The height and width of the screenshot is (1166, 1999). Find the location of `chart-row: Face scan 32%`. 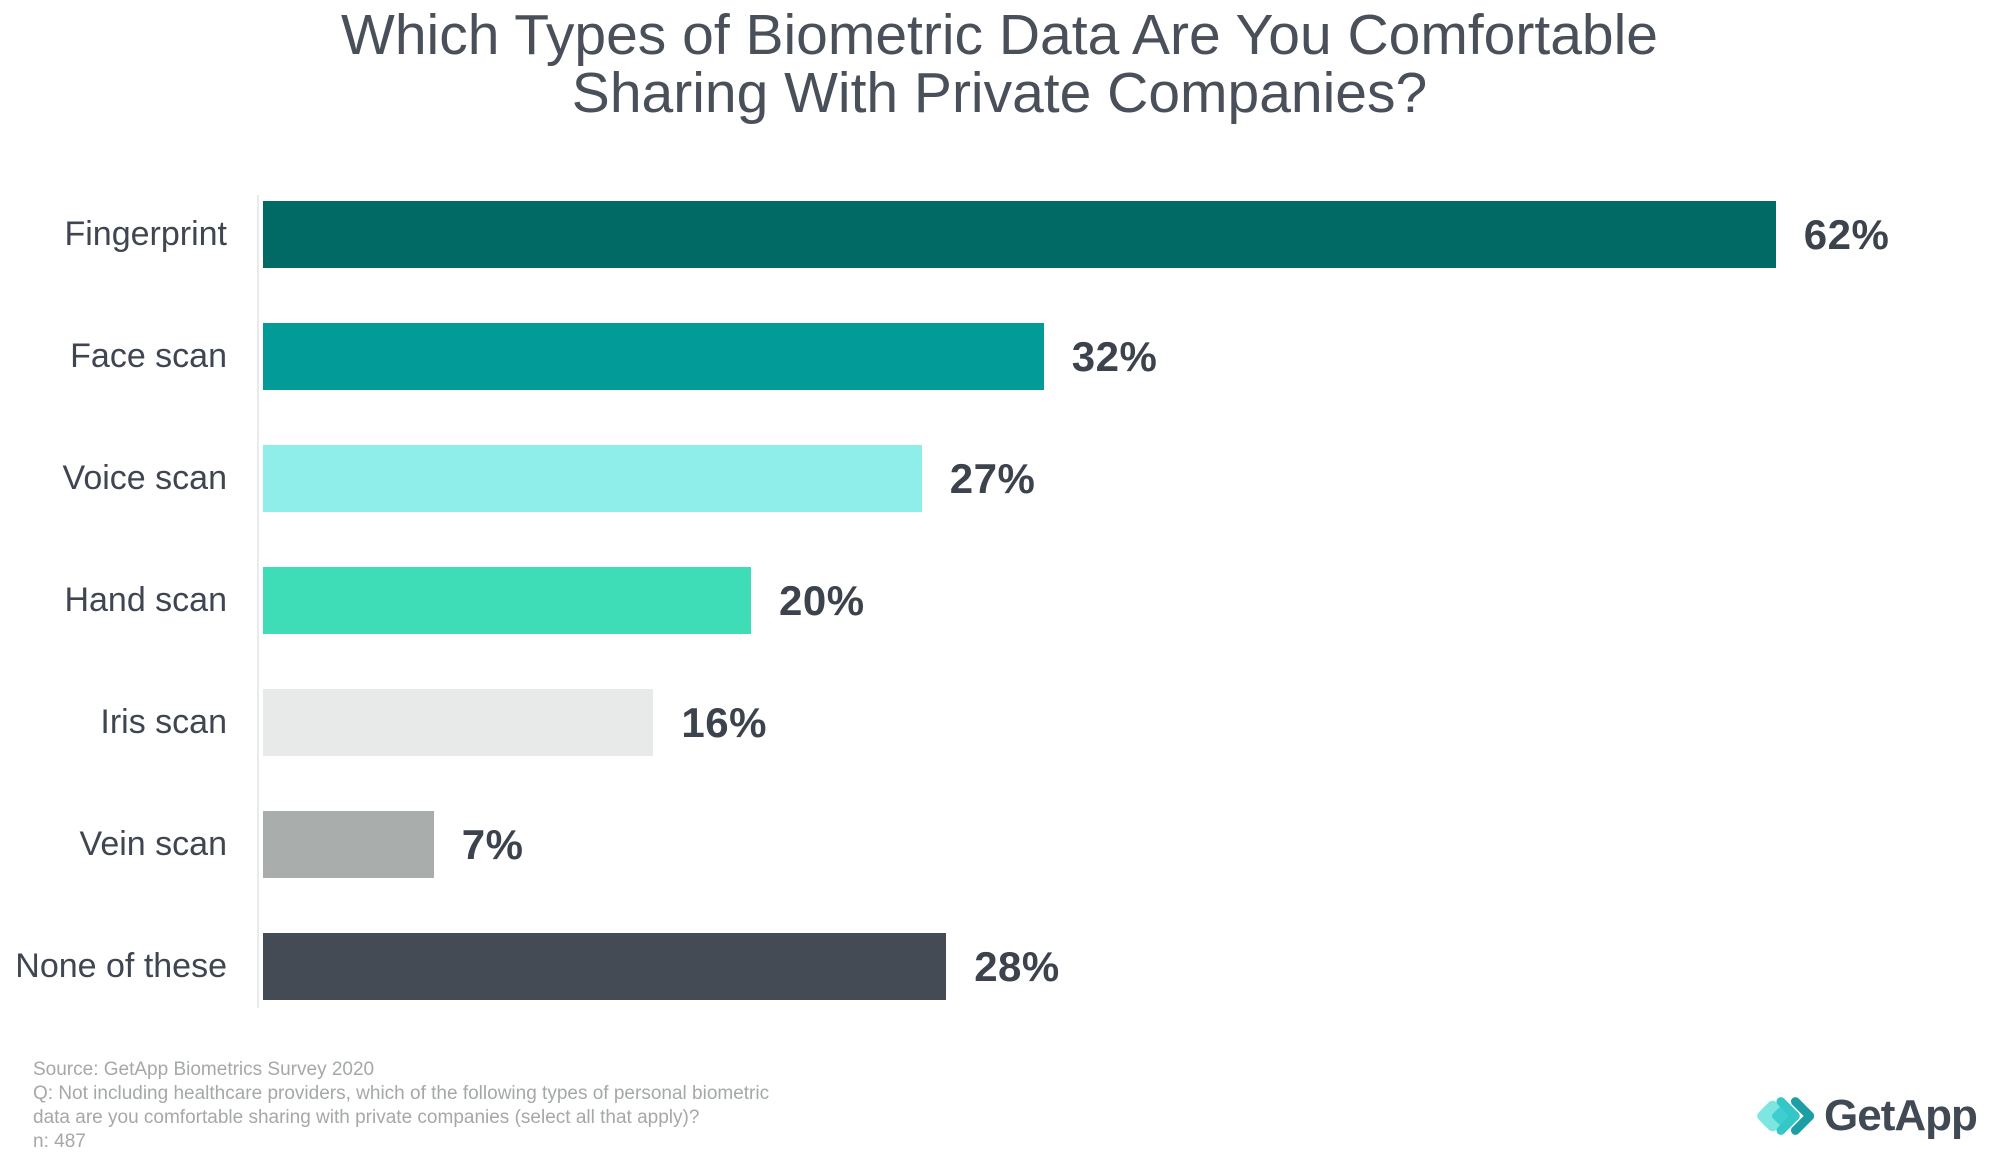

chart-row: Face scan 32% is located at coordinates (999, 356).